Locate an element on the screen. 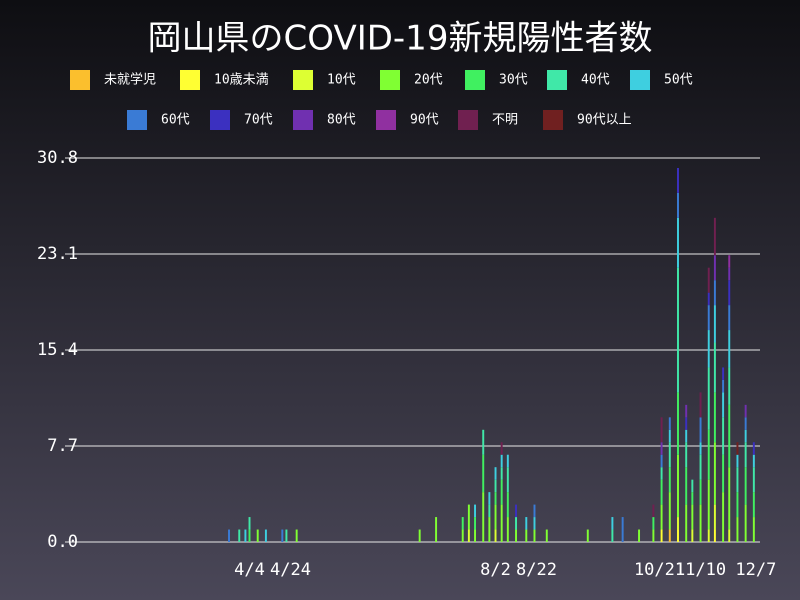 Image resolution: width=800 pixels, height=600 pixels. y-tick-label: 7.7 is located at coordinates (62, 446).